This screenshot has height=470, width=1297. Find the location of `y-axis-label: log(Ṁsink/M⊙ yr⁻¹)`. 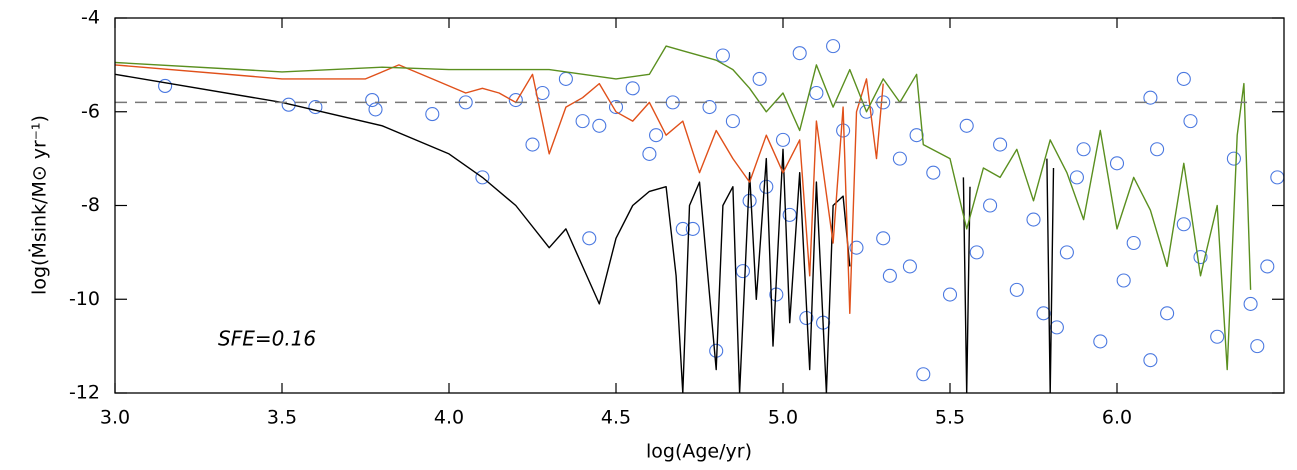

y-axis-label: log(Ṁsink/M⊙ yr⁻¹) is located at coordinates (39, 205).